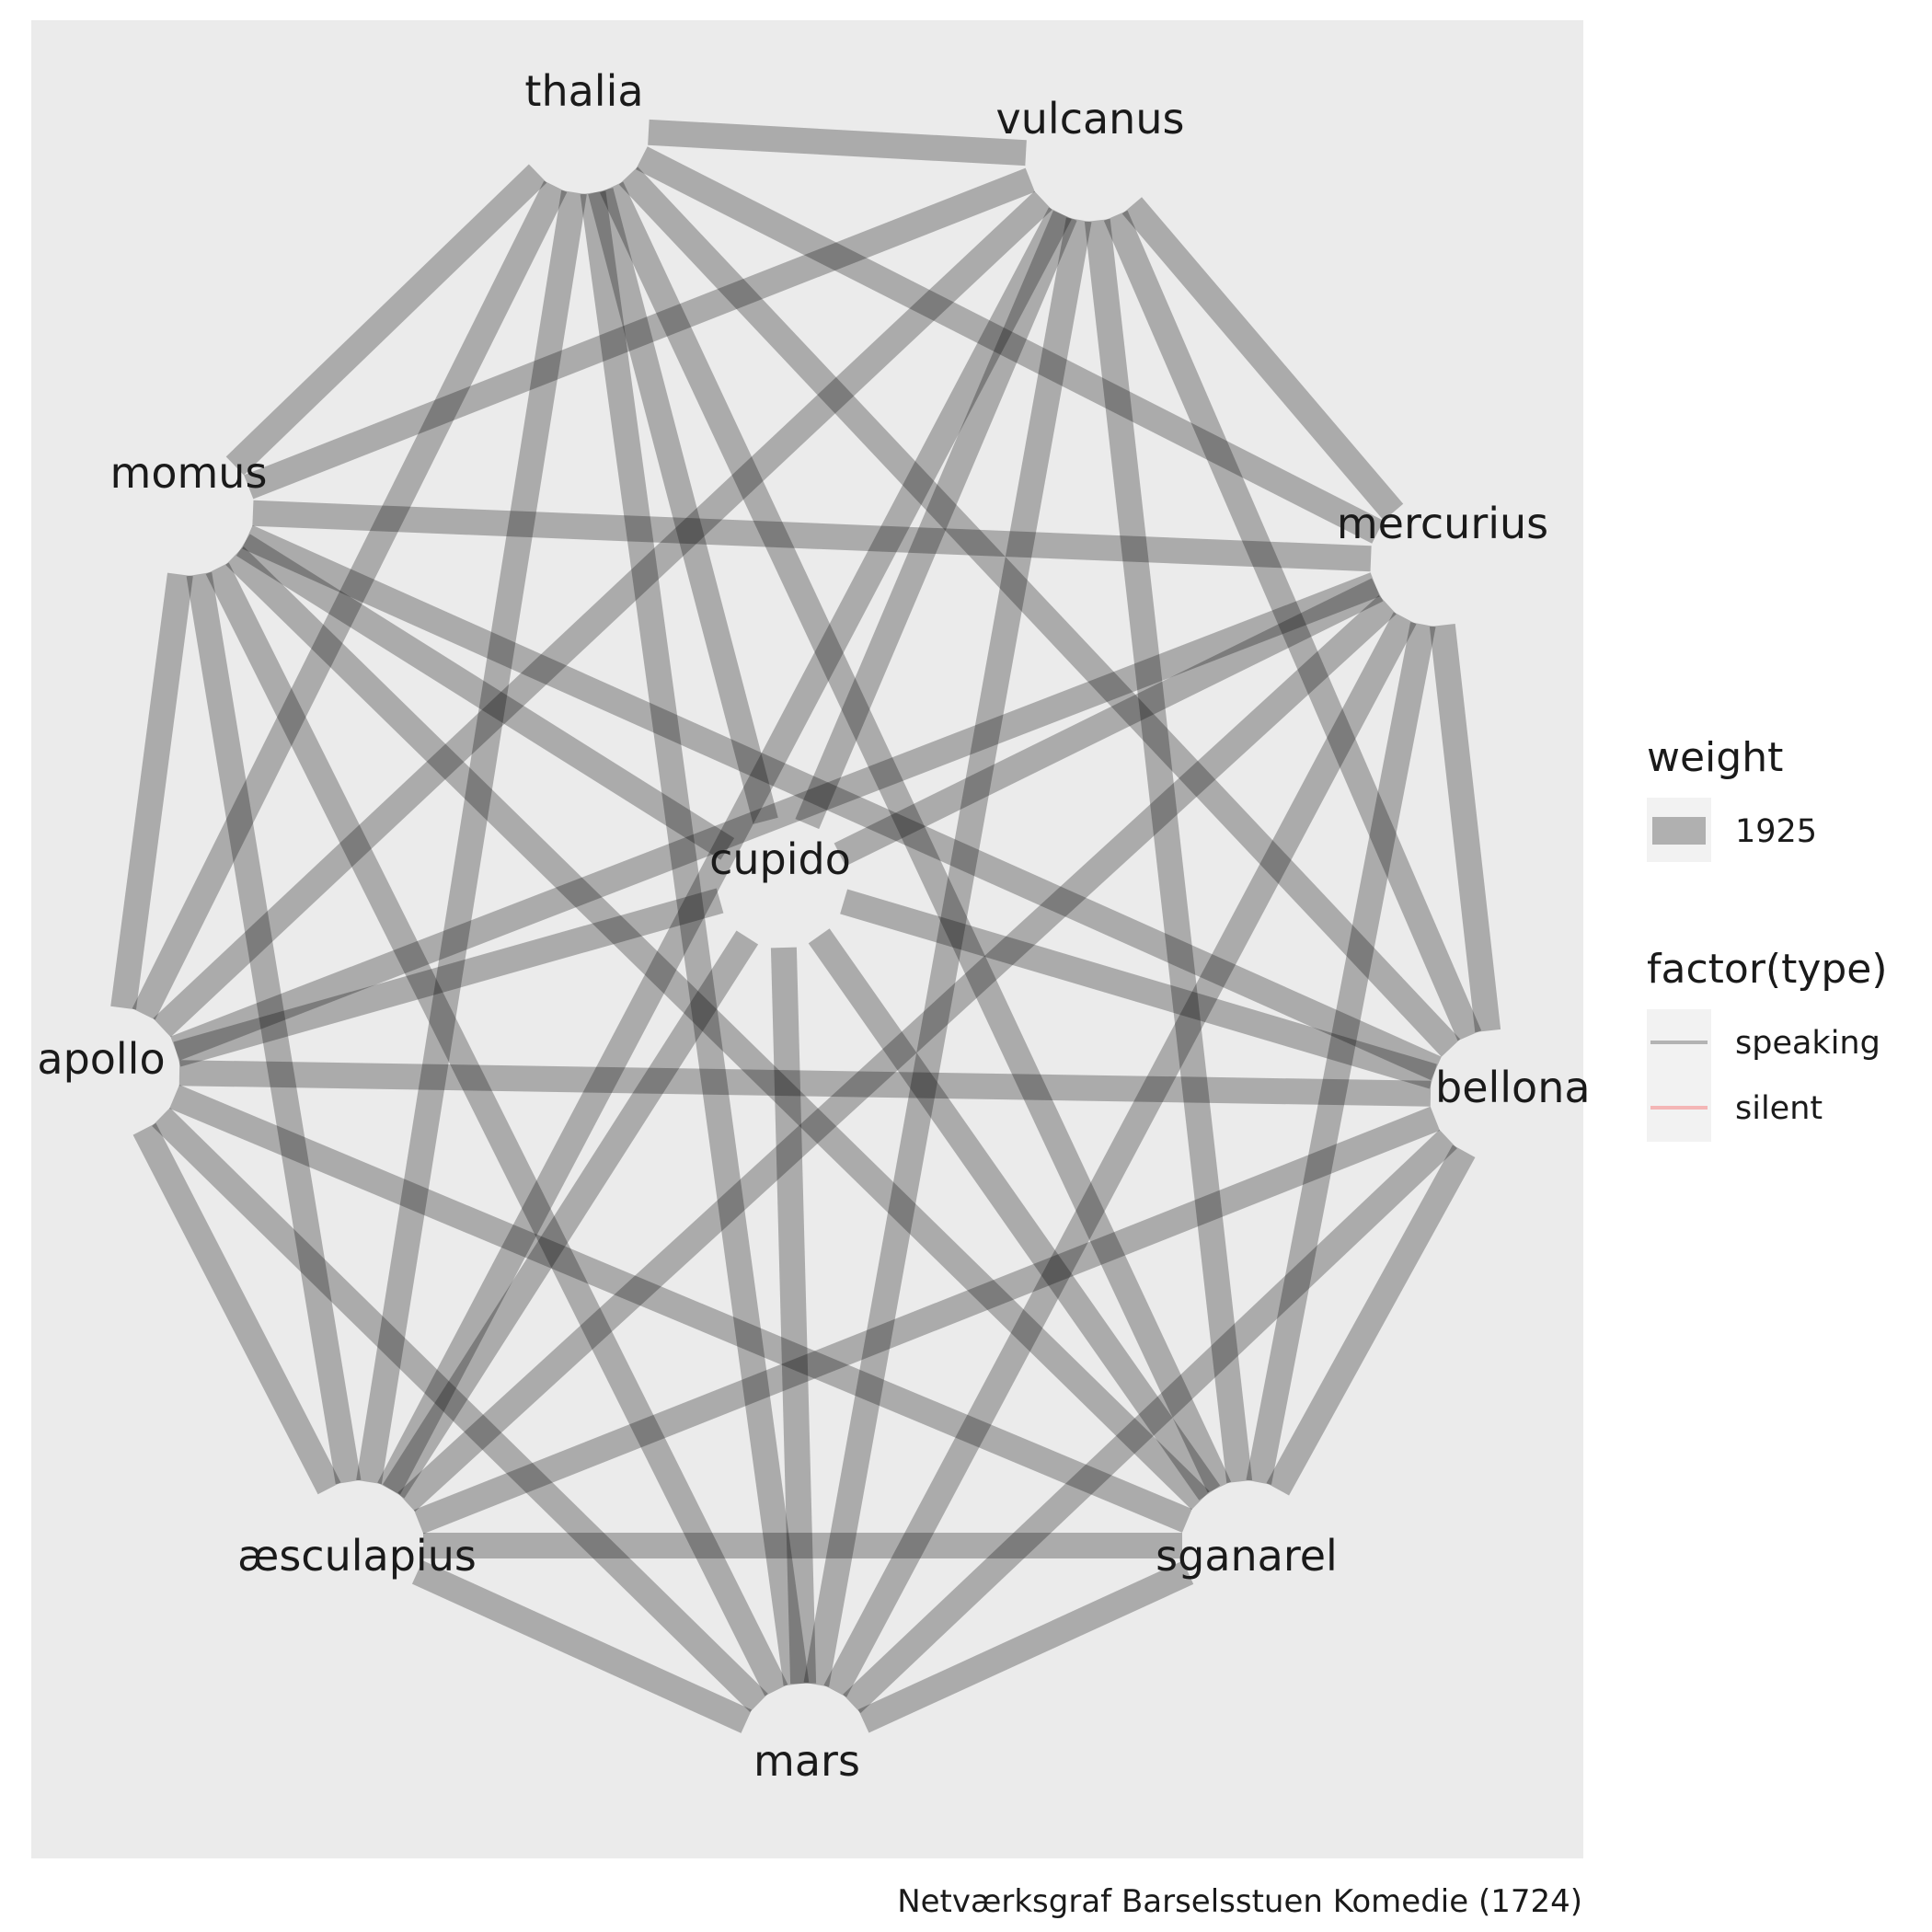 The height and width of the screenshot is (1932, 1932). Describe the element at coordinates (448, 977) in the screenshot. I see `edge-cupido-apollo` at that location.